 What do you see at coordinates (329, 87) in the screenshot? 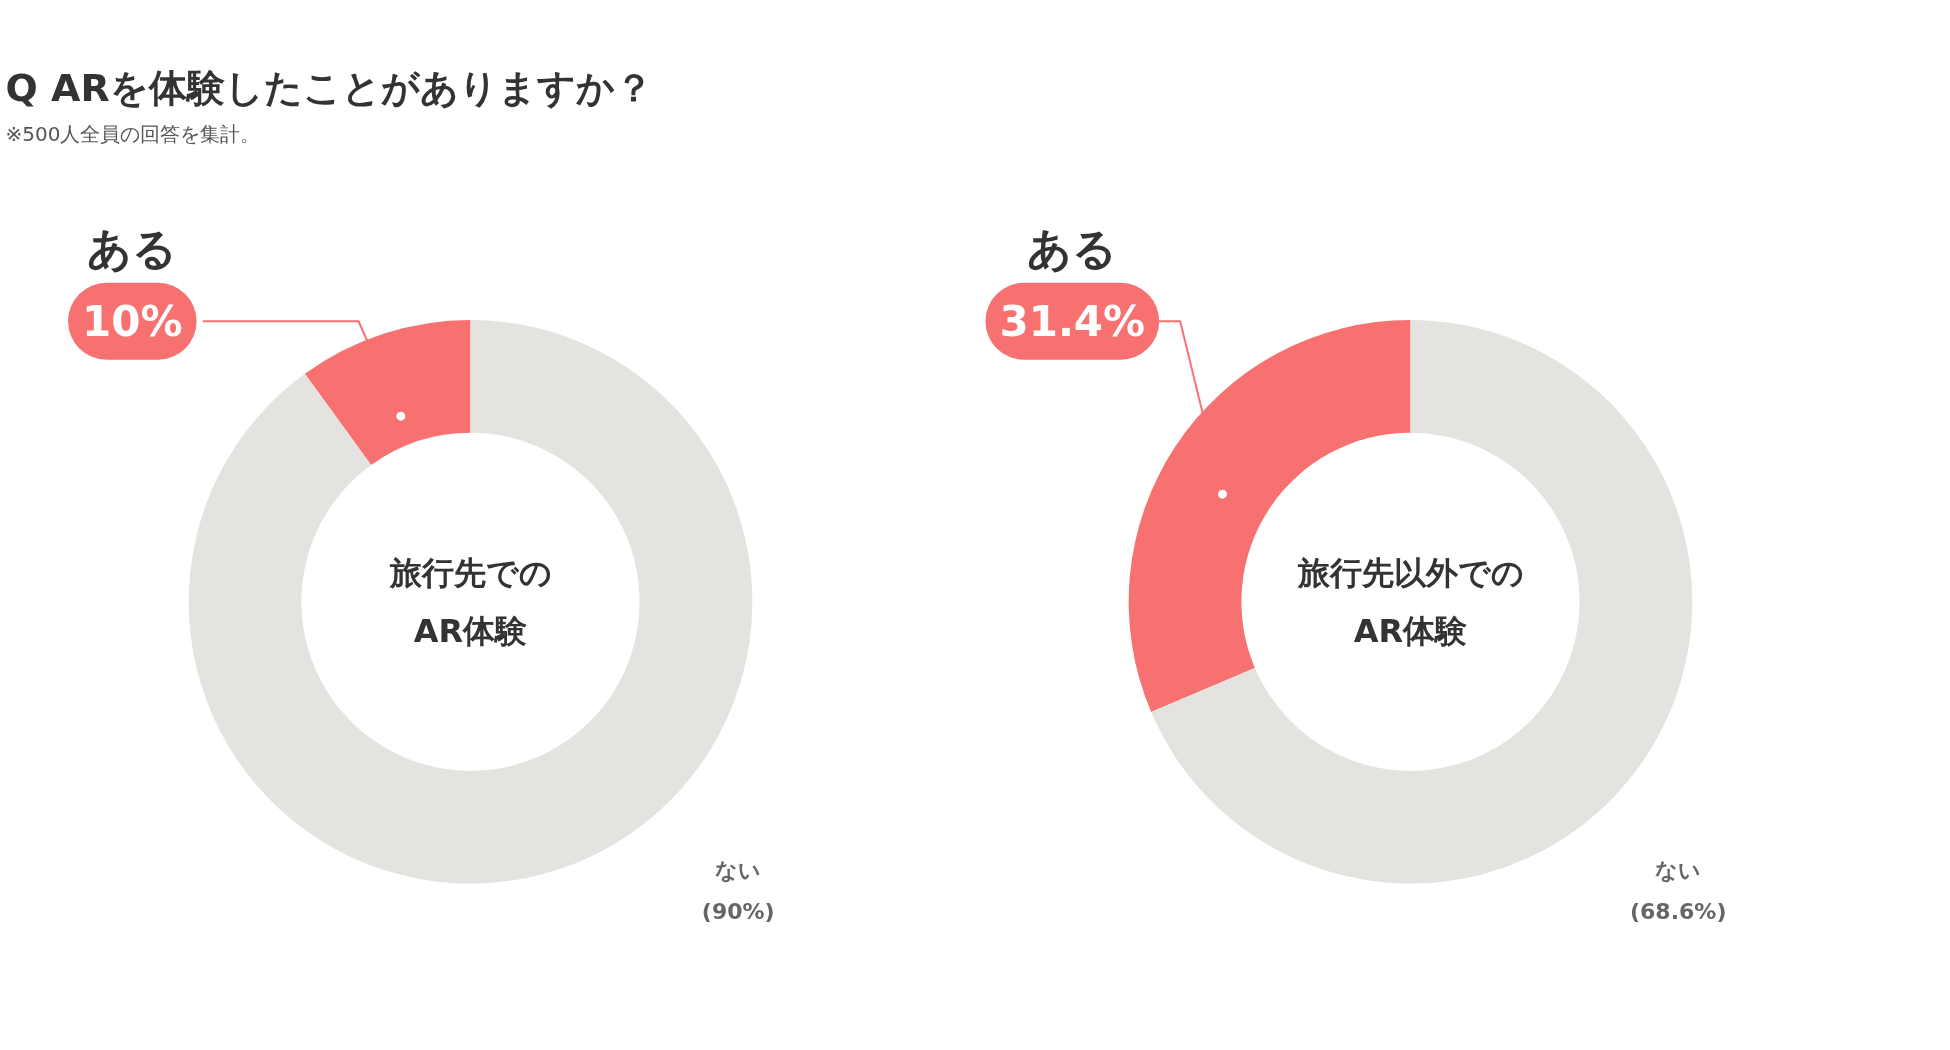
I see `chart-title: Q ARを体験したことがありますか？` at bounding box center [329, 87].